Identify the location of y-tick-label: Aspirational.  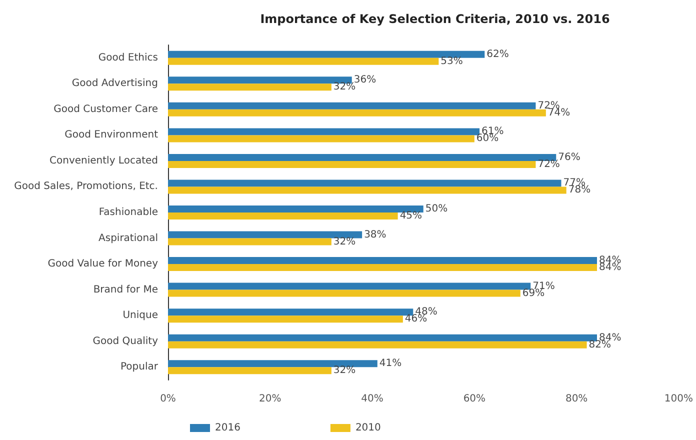
(128, 238).